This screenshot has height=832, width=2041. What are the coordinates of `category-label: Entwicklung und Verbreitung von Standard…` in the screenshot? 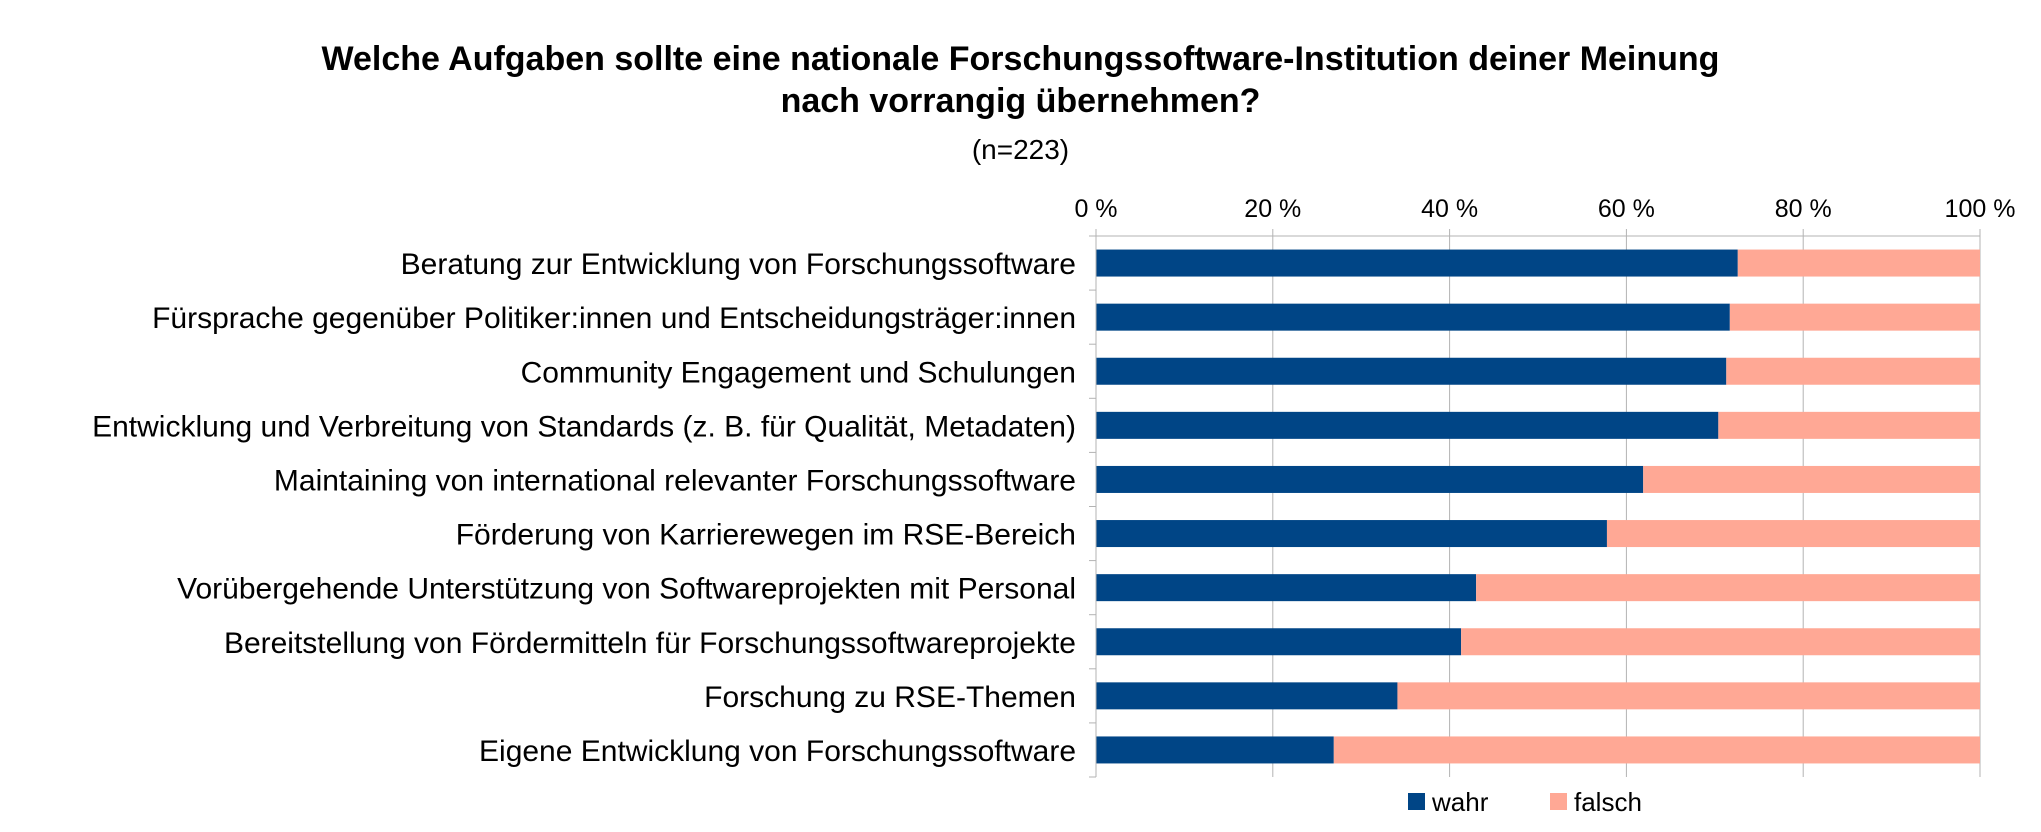 It's located at (584, 426).